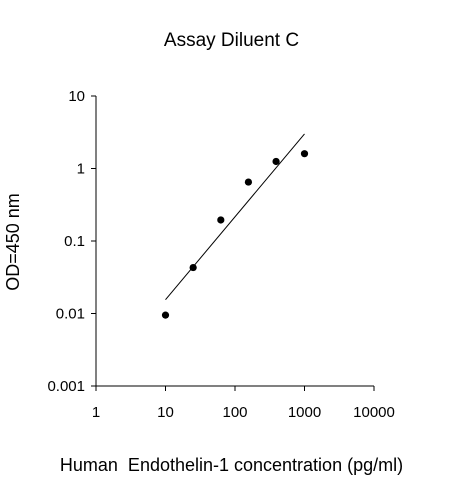 The height and width of the screenshot is (480, 463). I want to click on y-tick-label: 1, so click(81, 169).